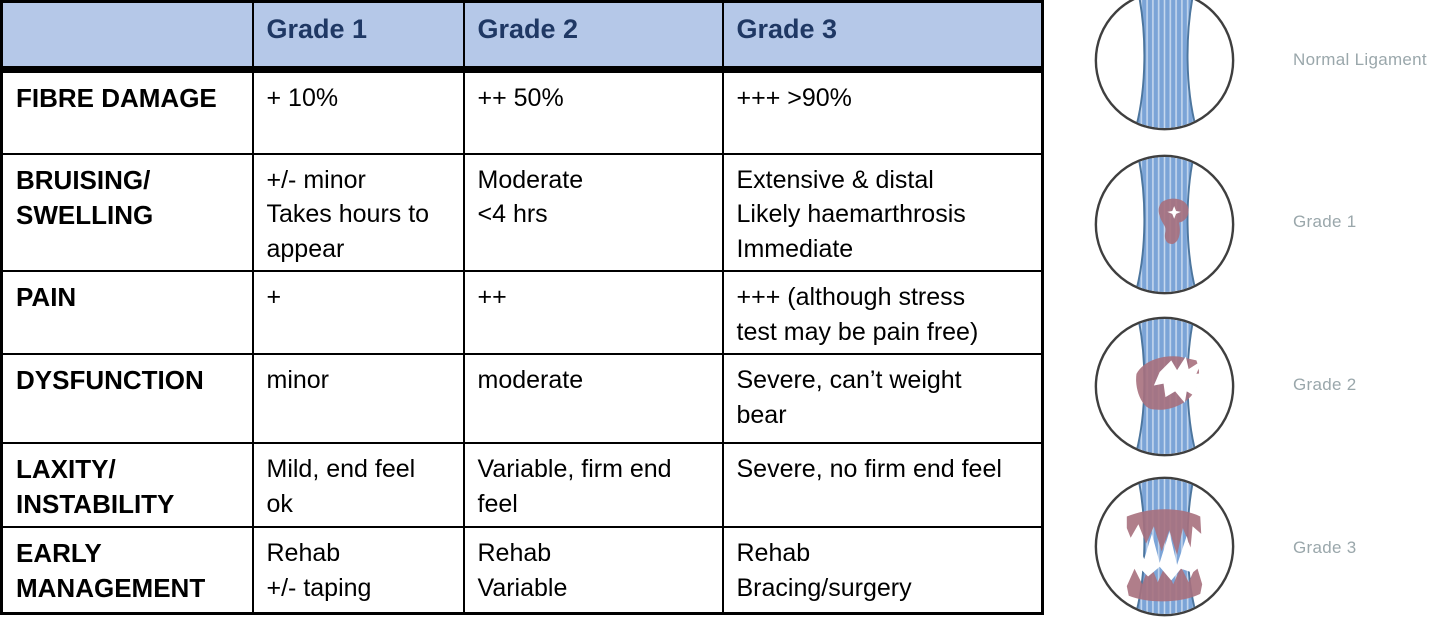 The image size is (1450, 631). Describe the element at coordinates (358, 36) in the screenshot. I see `header-grade-1: Grade 1` at that location.